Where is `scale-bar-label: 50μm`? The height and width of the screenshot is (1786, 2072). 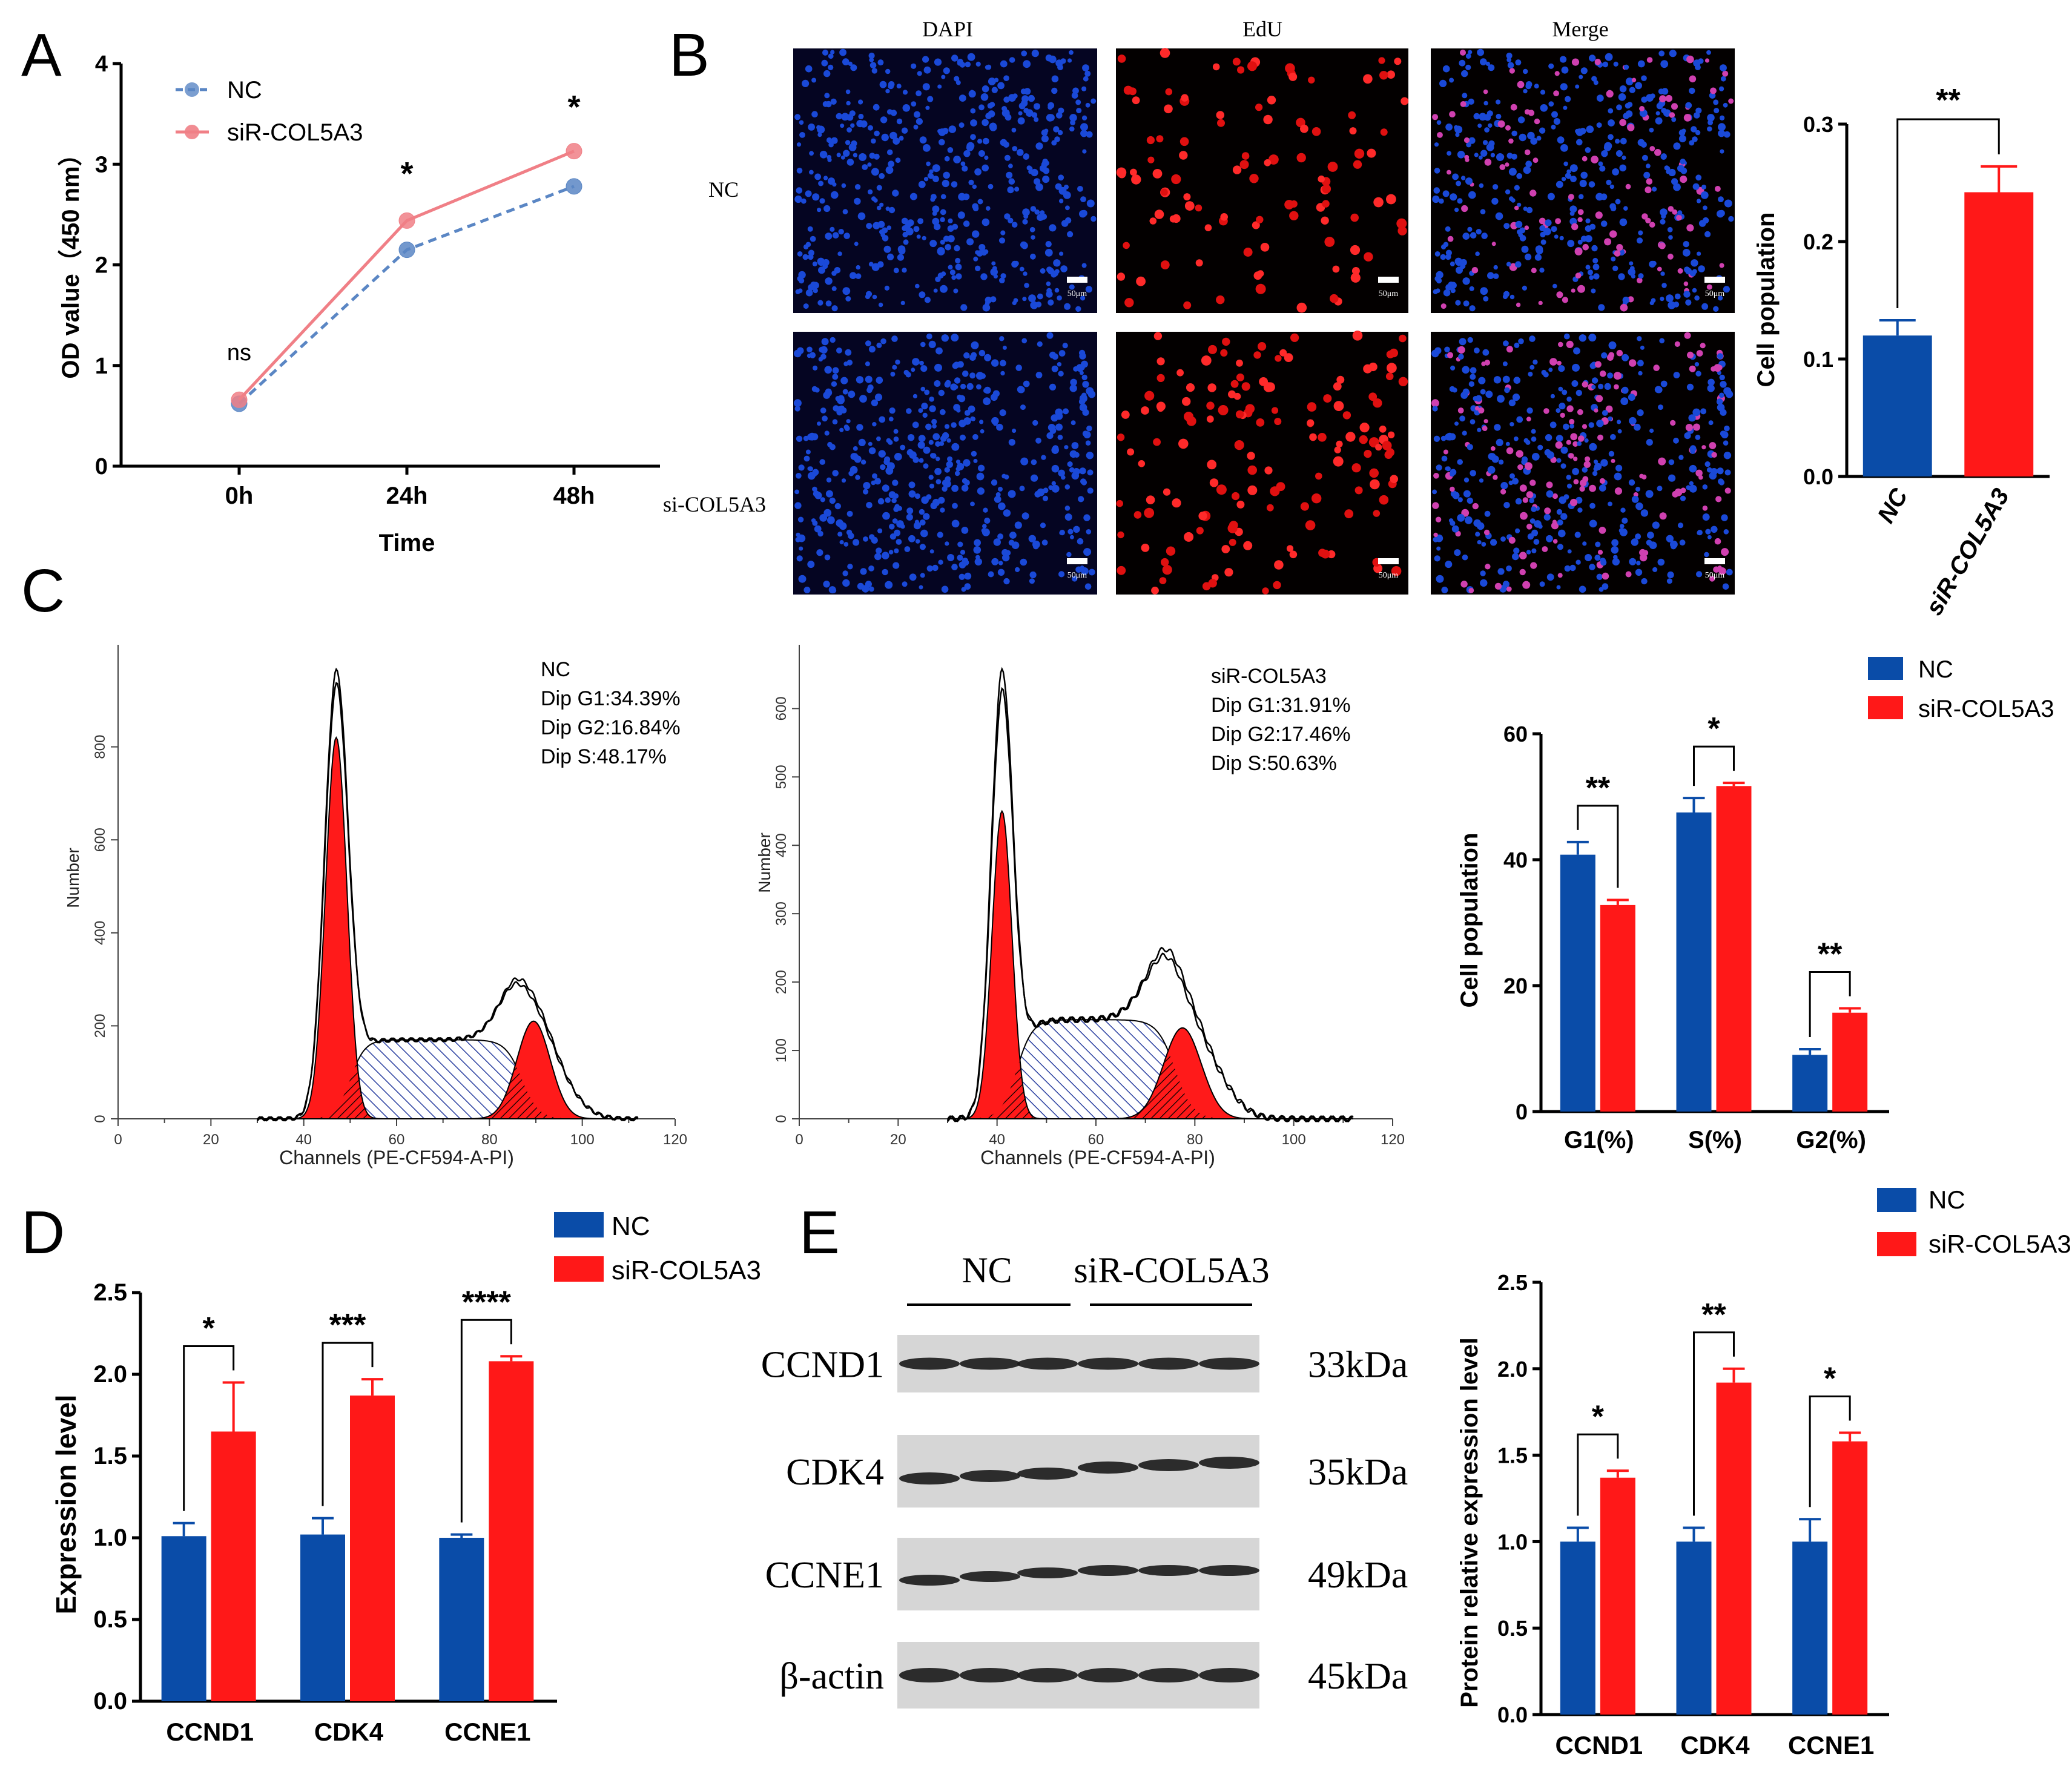 scale-bar-label: 50μm is located at coordinates (1389, 293).